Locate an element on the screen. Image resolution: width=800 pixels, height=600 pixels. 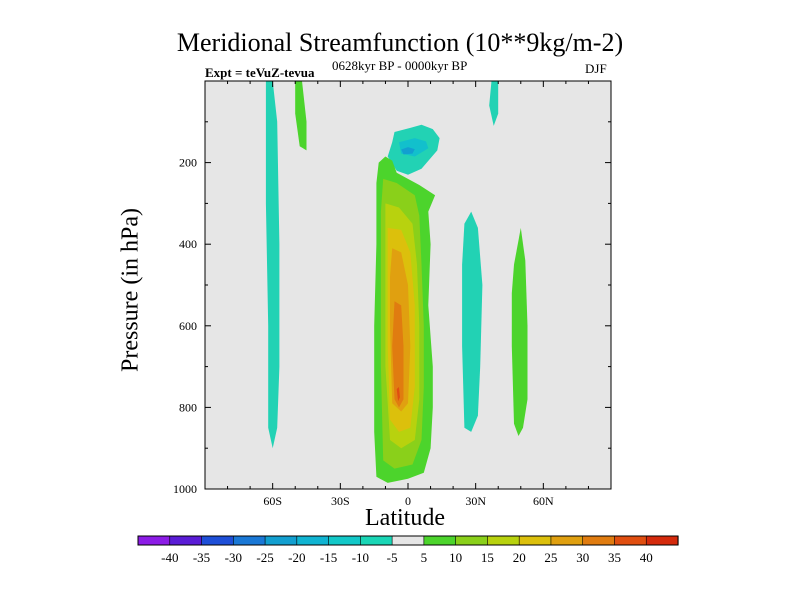
experiment-label: Expt = teVuZ-tevua is located at coordinates (260, 72).